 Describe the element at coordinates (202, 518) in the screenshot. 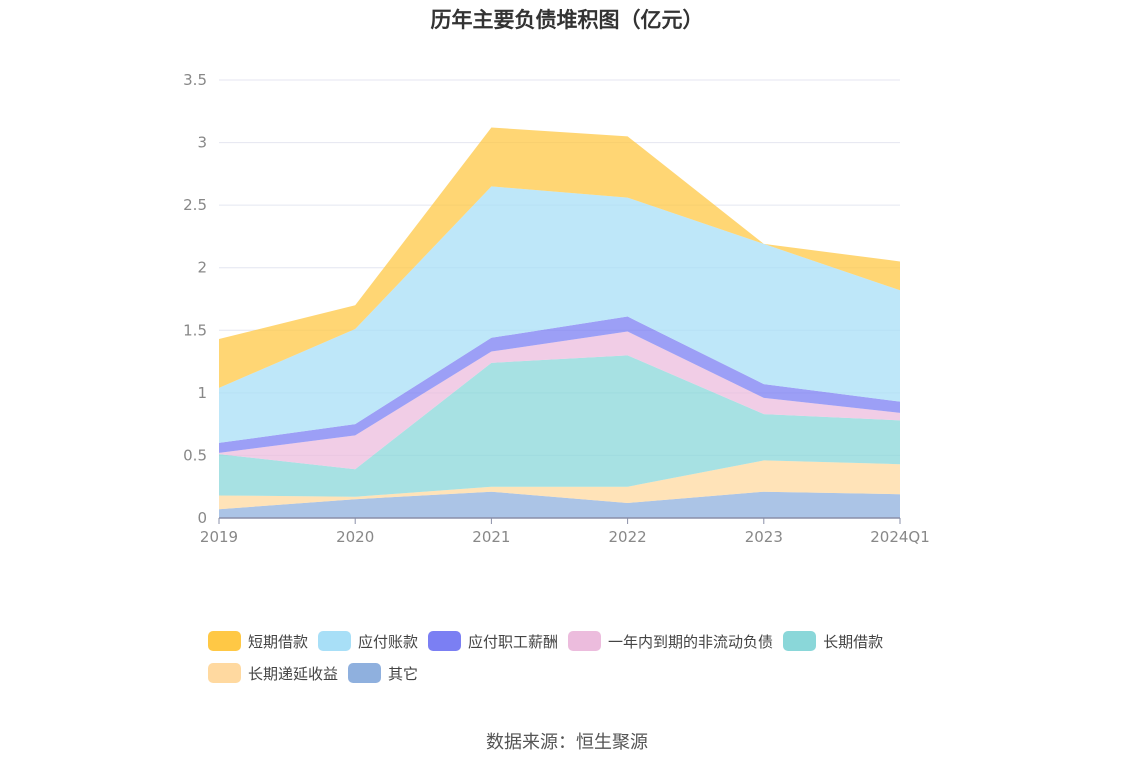

I see `y-tick-label: 0` at that location.